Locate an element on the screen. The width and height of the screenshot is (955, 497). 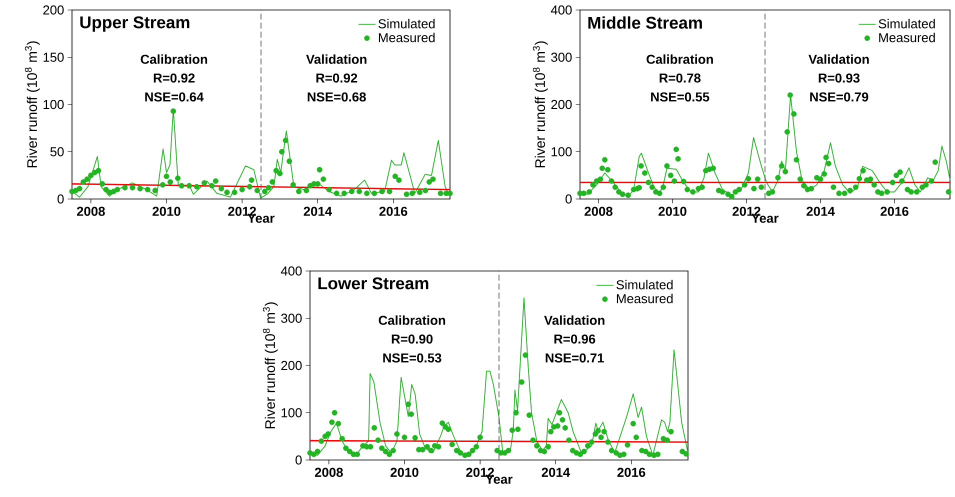
y-tick-label: 150 is located at coordinates (54, 57).